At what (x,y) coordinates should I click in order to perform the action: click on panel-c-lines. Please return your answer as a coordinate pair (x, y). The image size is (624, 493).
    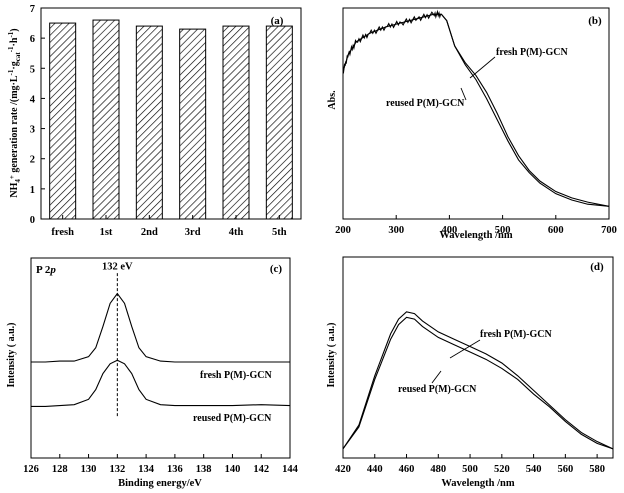
    Looking at the image, I should click on (161, 349).